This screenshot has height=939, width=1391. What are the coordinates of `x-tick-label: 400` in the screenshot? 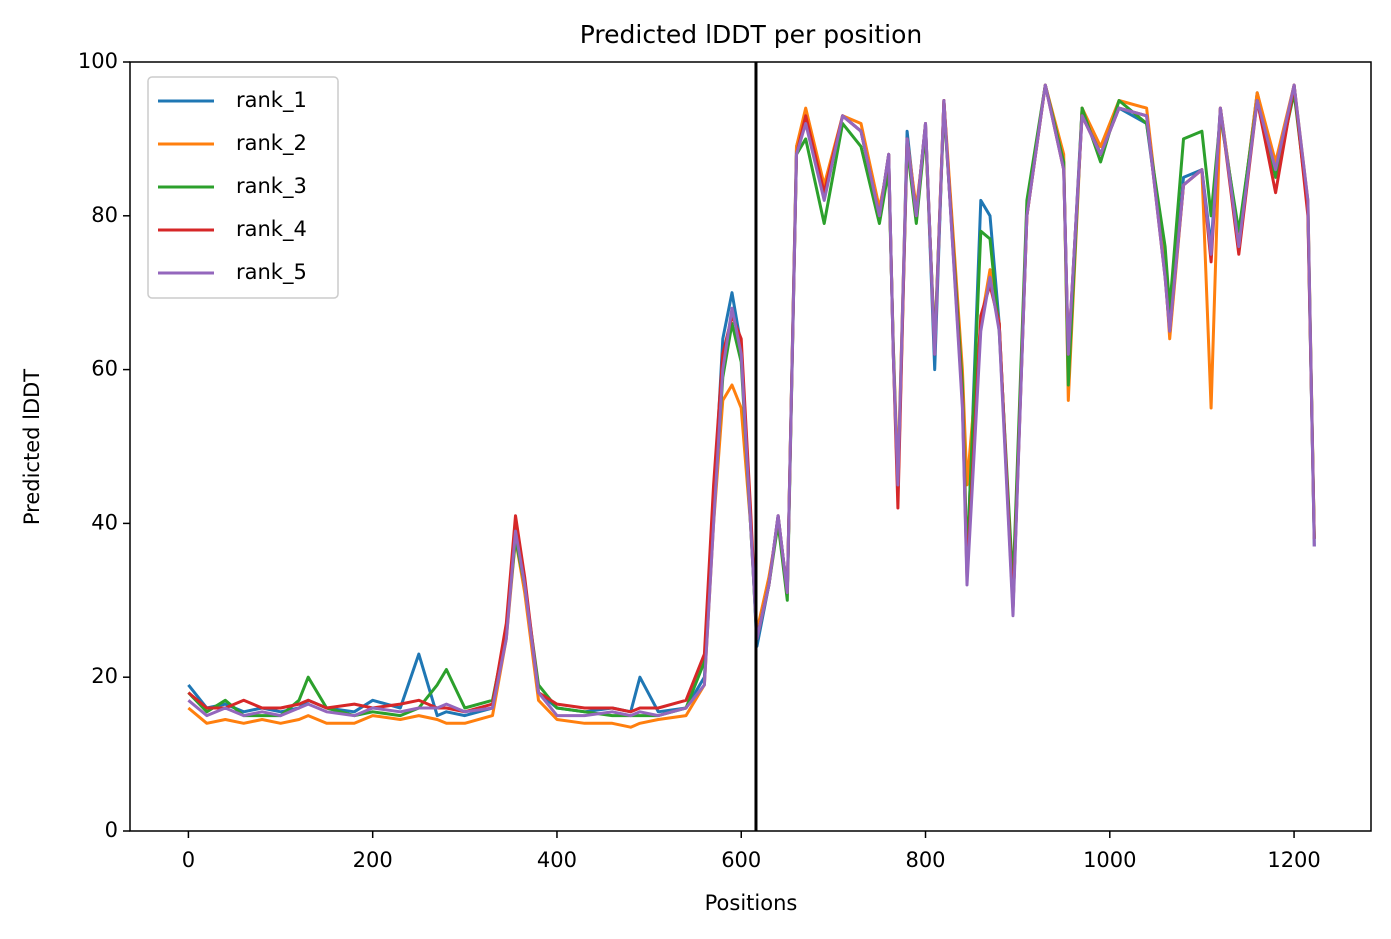 It's located at (557, 860).